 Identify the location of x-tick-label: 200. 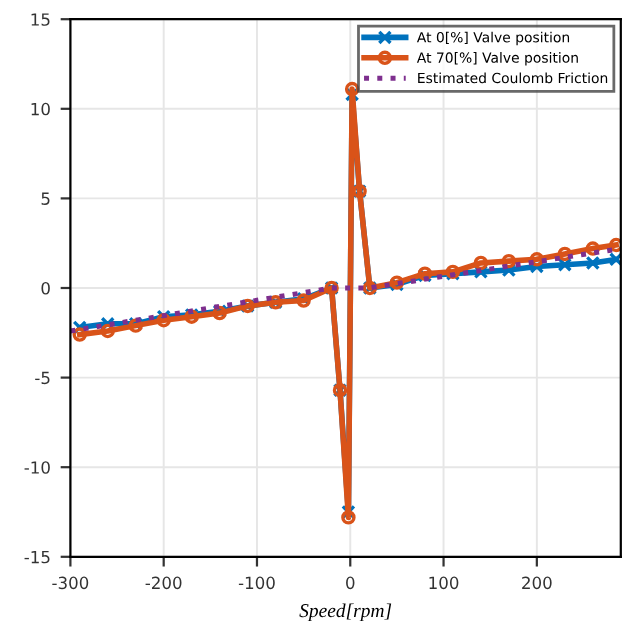
(537, 583).